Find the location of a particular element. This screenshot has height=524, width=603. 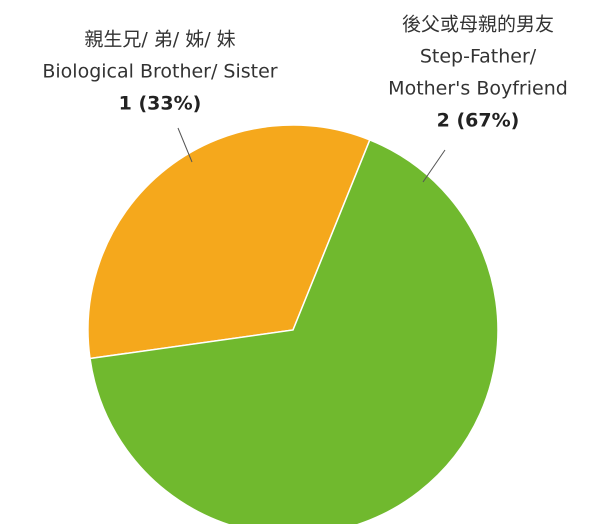

slice-label: Mother's Boyfriend is located at coordinates (478, 89).